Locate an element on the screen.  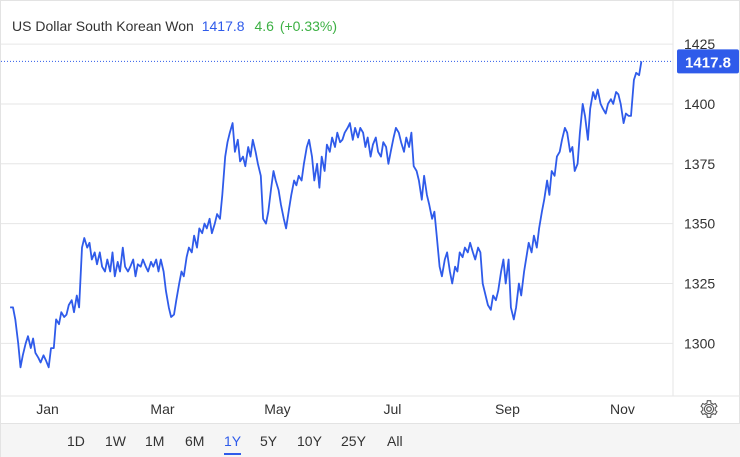
y-tick-label: 1350 is located at coordinates (699, 224).